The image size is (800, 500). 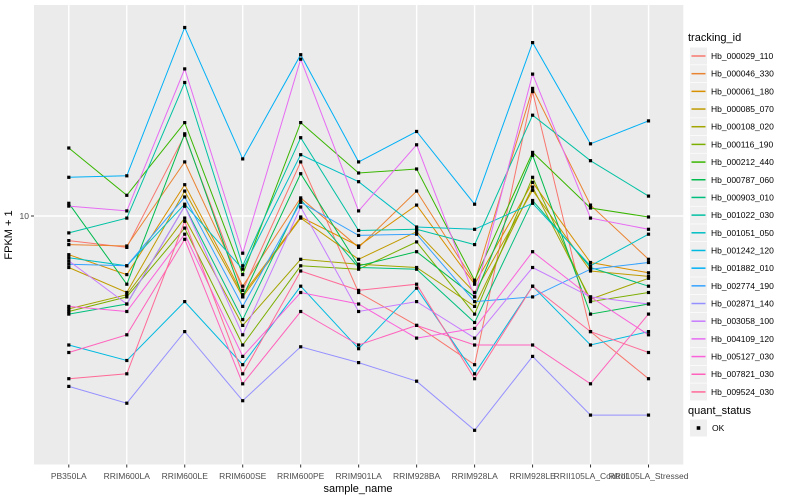 What do you see at coordinates (185, 476) in the screenshot?
I see `x-tick-label: RRIM600LE` at bounding box center [185, 476].